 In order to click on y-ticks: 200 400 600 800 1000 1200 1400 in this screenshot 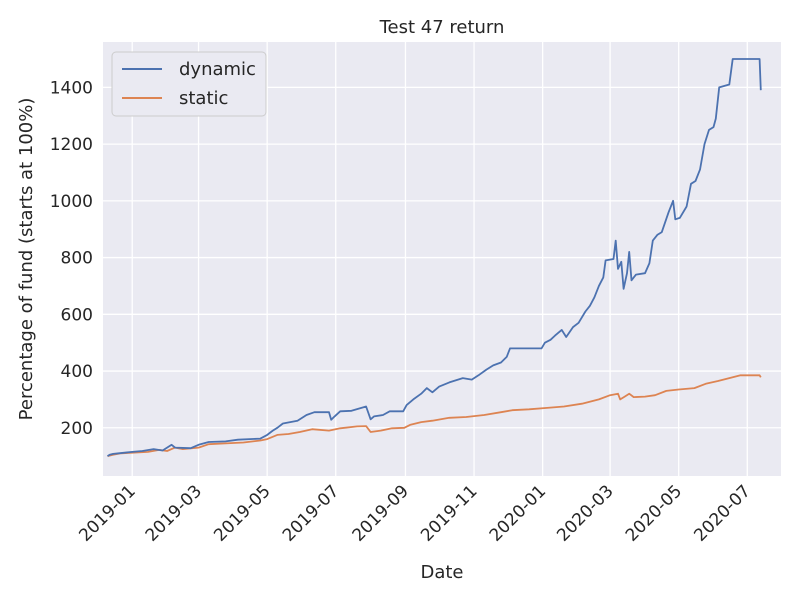, I will do `click(71, 258)`.